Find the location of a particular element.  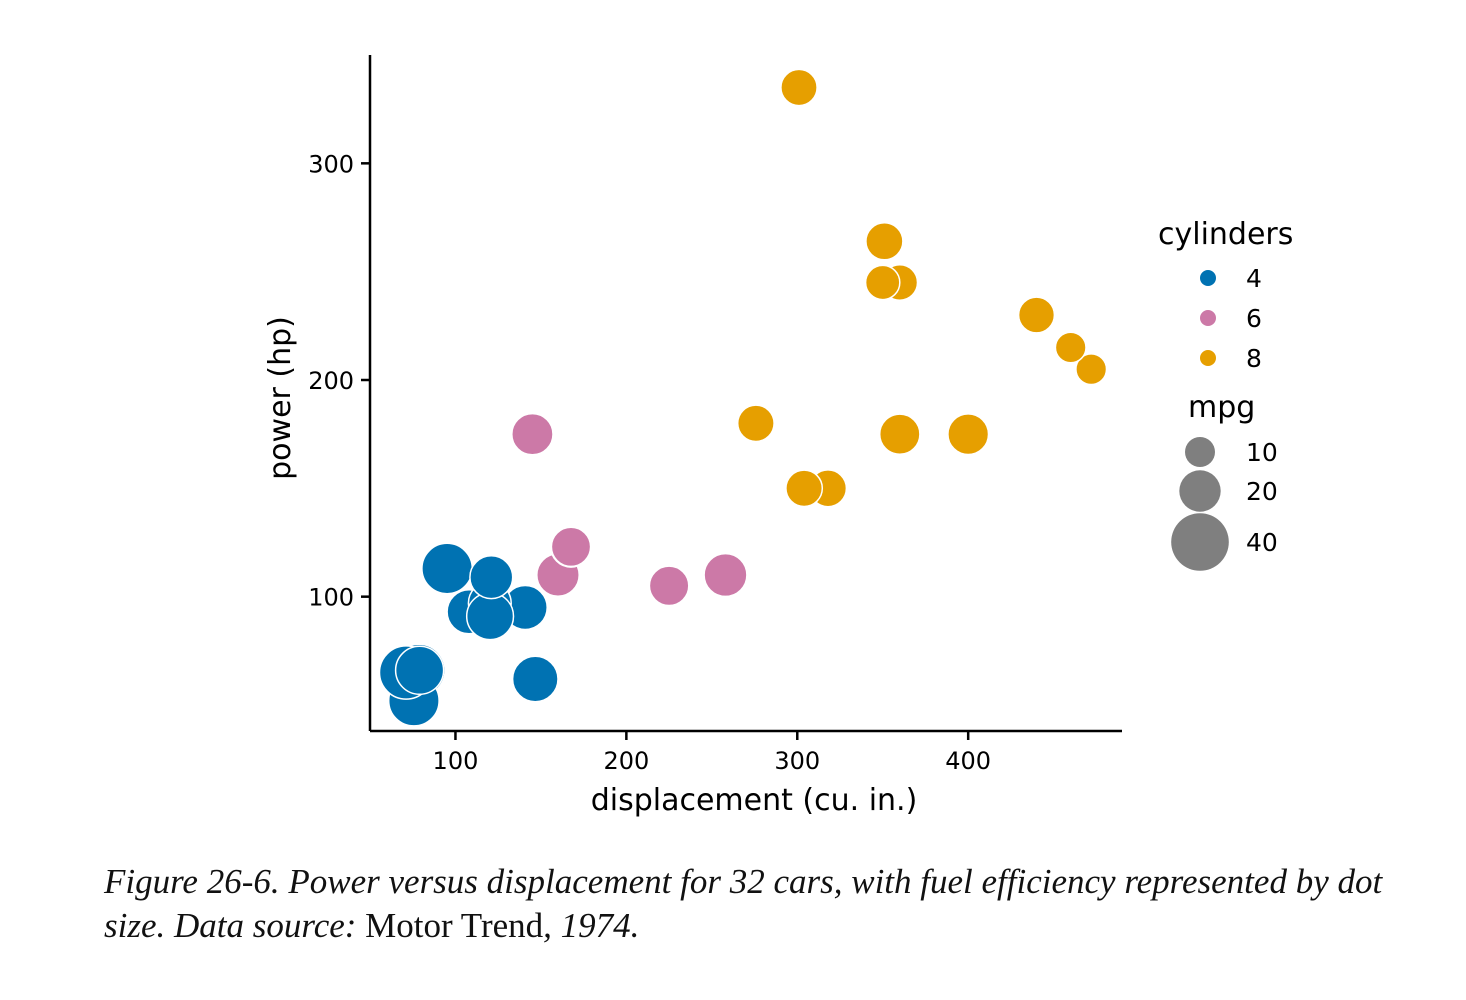

x-axis-title: displacement (cu. in.) is located at coordinates (754, 800).